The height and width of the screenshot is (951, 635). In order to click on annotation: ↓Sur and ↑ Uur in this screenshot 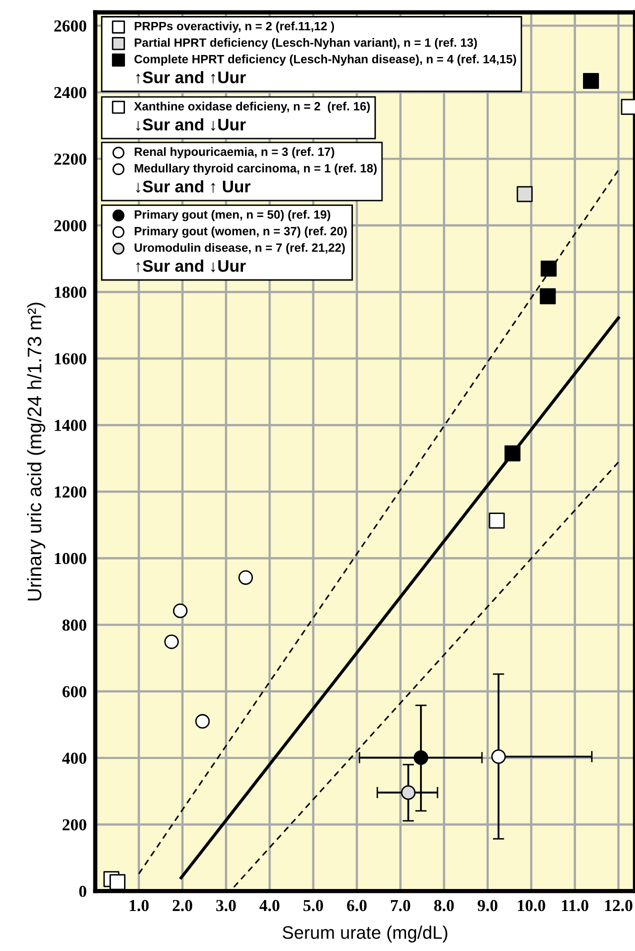, I will do `click(193, 186)`.